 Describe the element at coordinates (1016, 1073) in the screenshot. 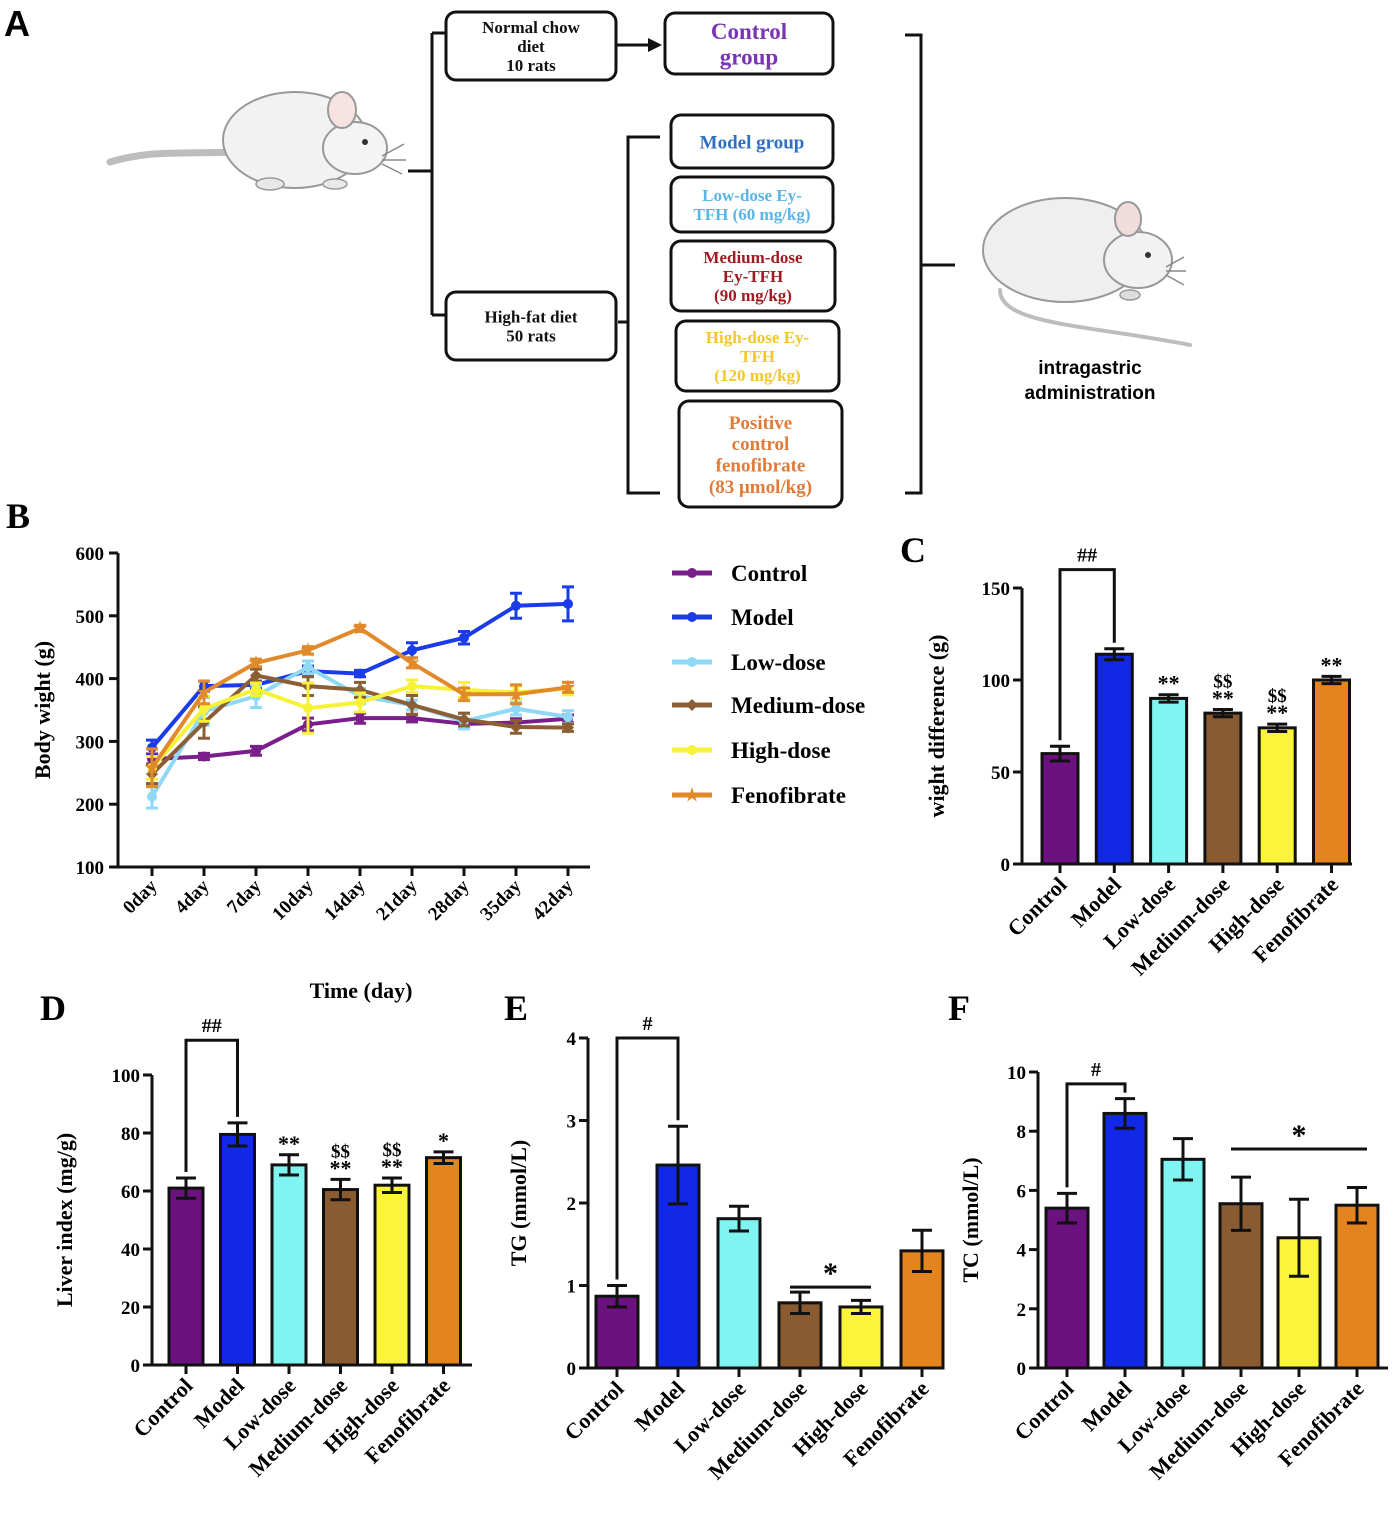

I see `y-tick-label: 10` at that location.